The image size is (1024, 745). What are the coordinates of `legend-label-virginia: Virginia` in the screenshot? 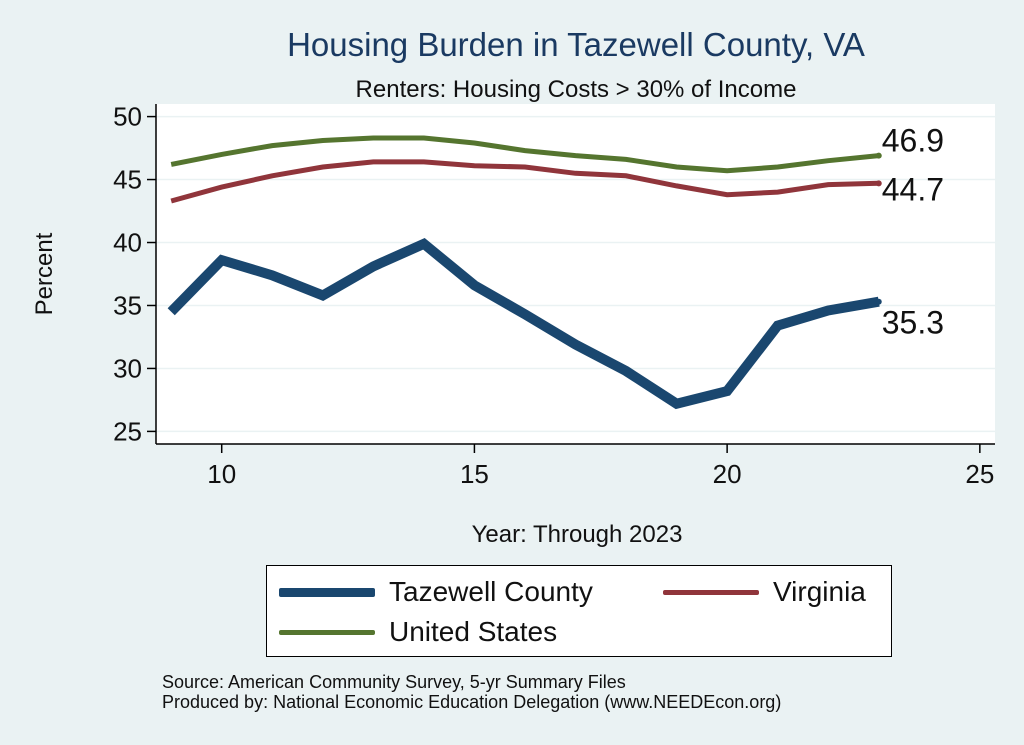 It's located at (819, 591).